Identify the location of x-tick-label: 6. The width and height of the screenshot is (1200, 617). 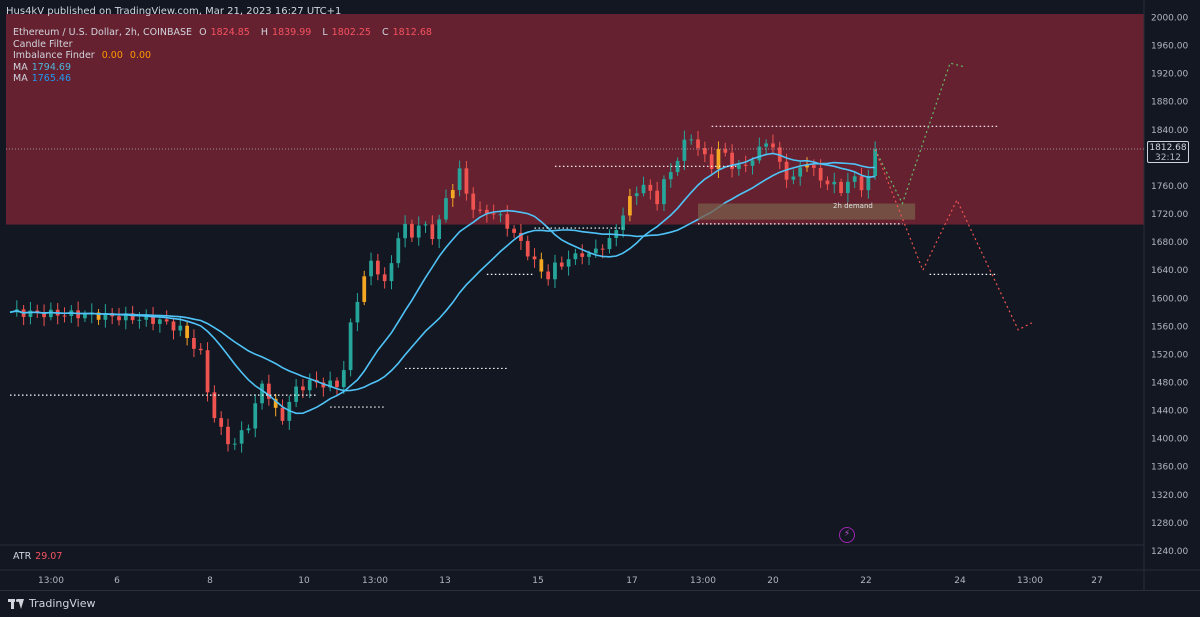
(117, 581).